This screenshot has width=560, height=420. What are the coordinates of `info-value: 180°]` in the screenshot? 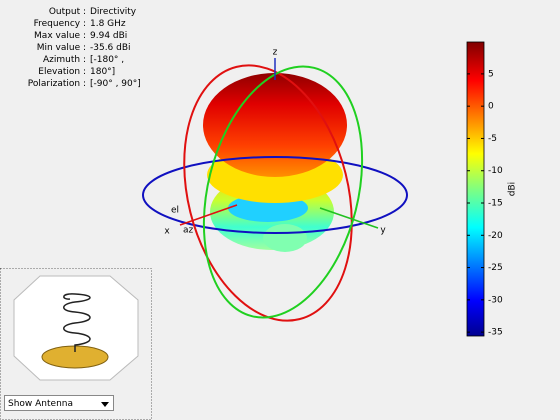 It's located at (103, 72).